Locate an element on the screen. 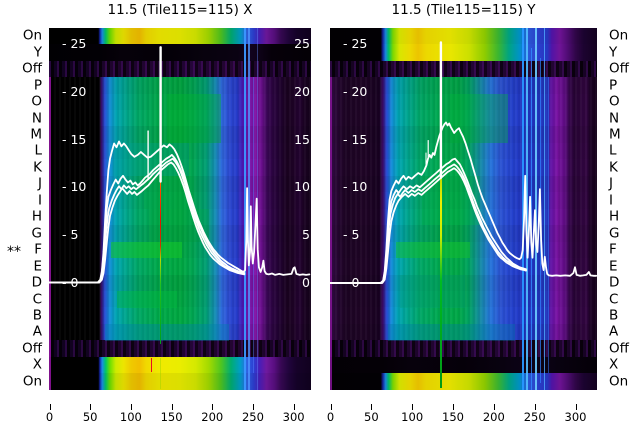 Image resolution: width=640 pixels, height=440 pixels. row-label-r-k-8: K is located at coordinates (613, 167).